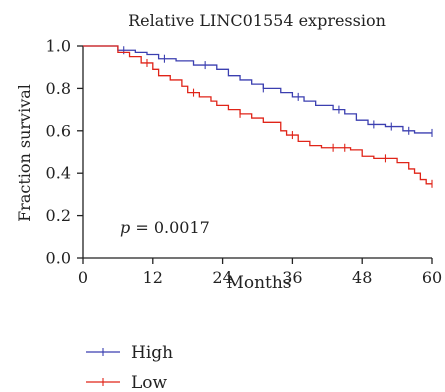 This screenshot has width=445, height=392. What do you see at coordinates (153, 277) in the screenshot?
I see `x-tick-label: 12` at bounding box center [153, 277].